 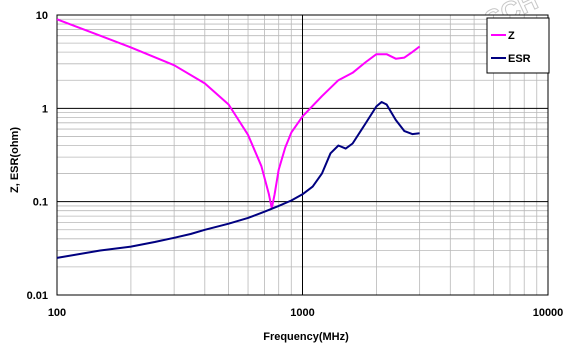 I want to click on y-axis-label: Z, ESR(ohm), so click(x=15, y=160).